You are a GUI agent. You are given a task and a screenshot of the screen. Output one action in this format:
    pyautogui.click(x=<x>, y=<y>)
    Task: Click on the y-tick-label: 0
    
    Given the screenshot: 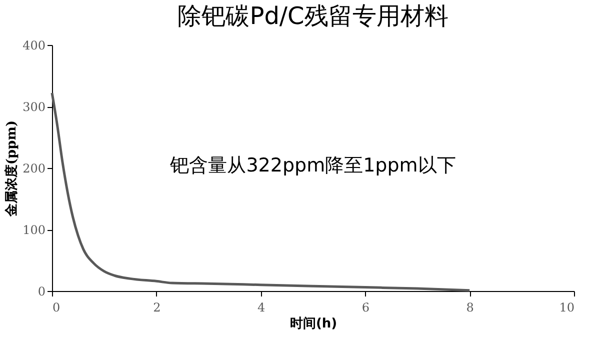 What is the action you would take?
    pyautogui.click(x=42, y=291)
    